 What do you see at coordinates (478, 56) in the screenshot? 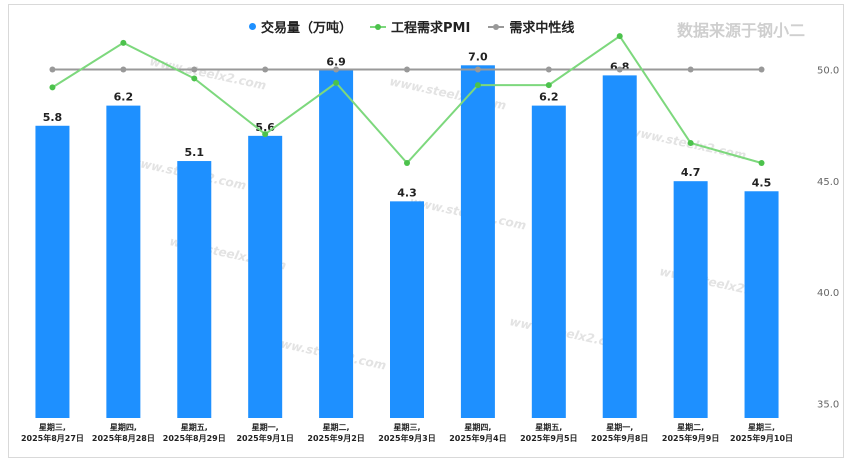
I see `volume-bar-value-label: 7.0` at bounding box center [478, 56].